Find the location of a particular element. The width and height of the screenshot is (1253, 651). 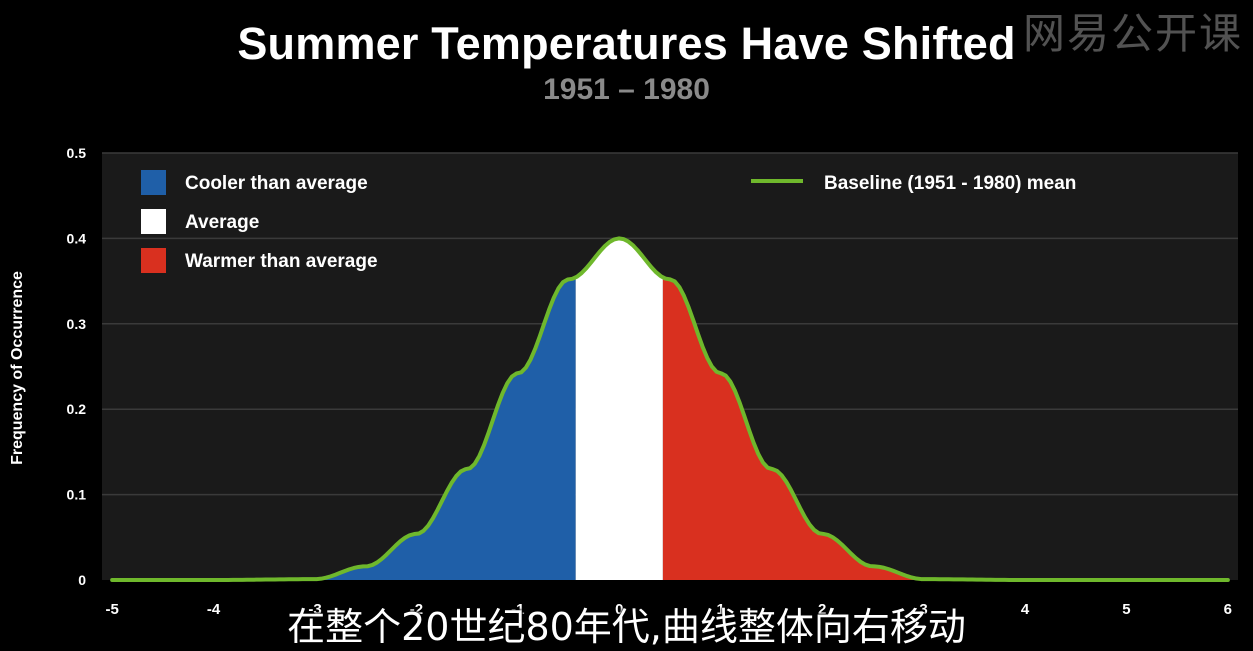

x-tick-label: 5 is located at coordinates (1126, 609).